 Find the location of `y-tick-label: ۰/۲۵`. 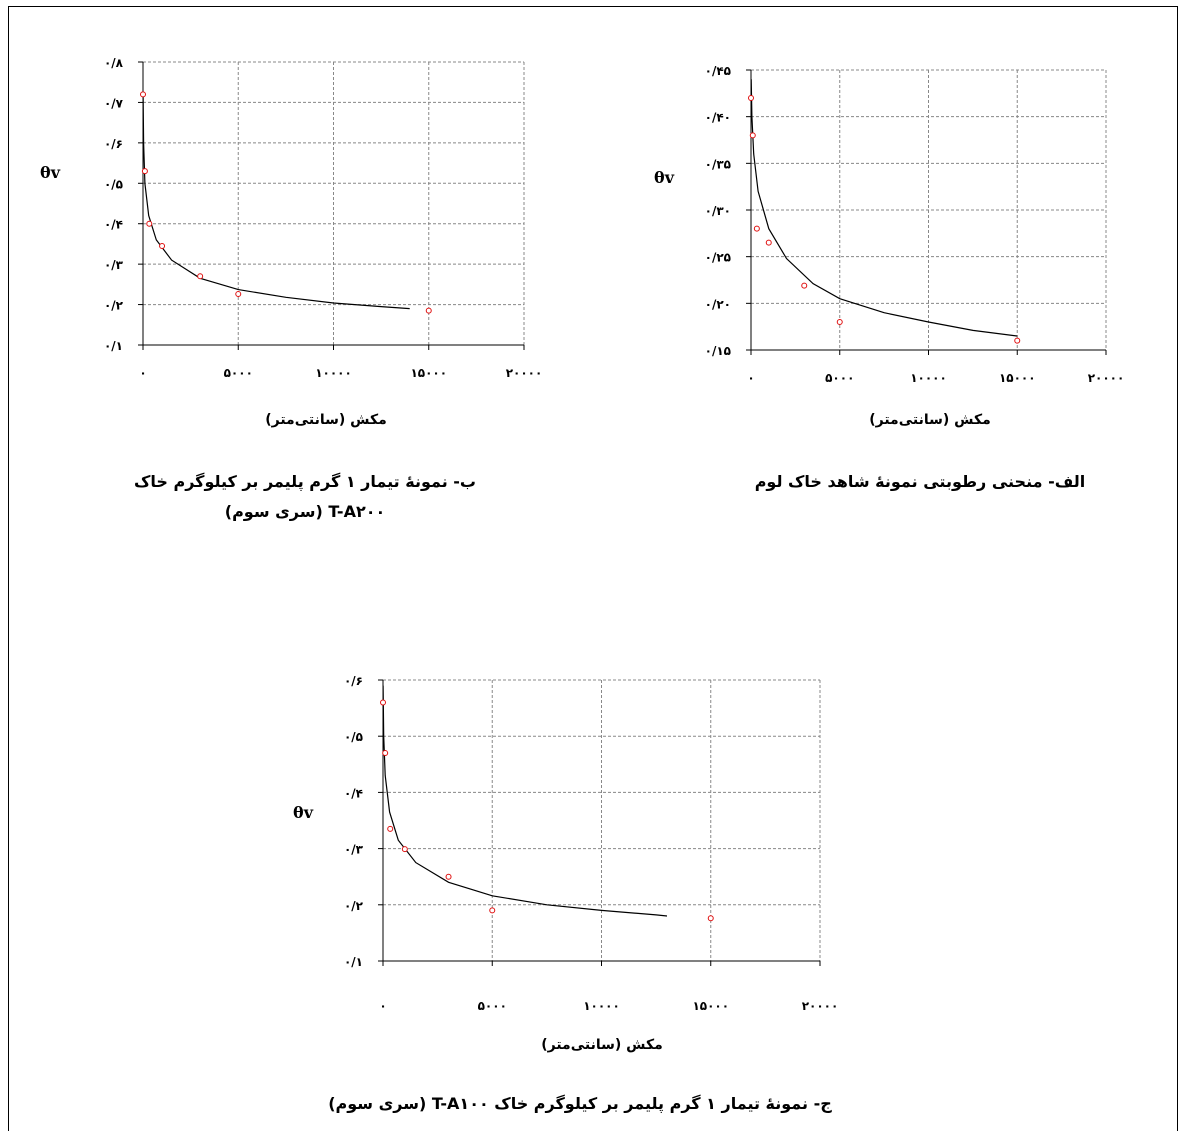

y-tick-label: ۰/۲۵ is located at coordinates (718, 258).